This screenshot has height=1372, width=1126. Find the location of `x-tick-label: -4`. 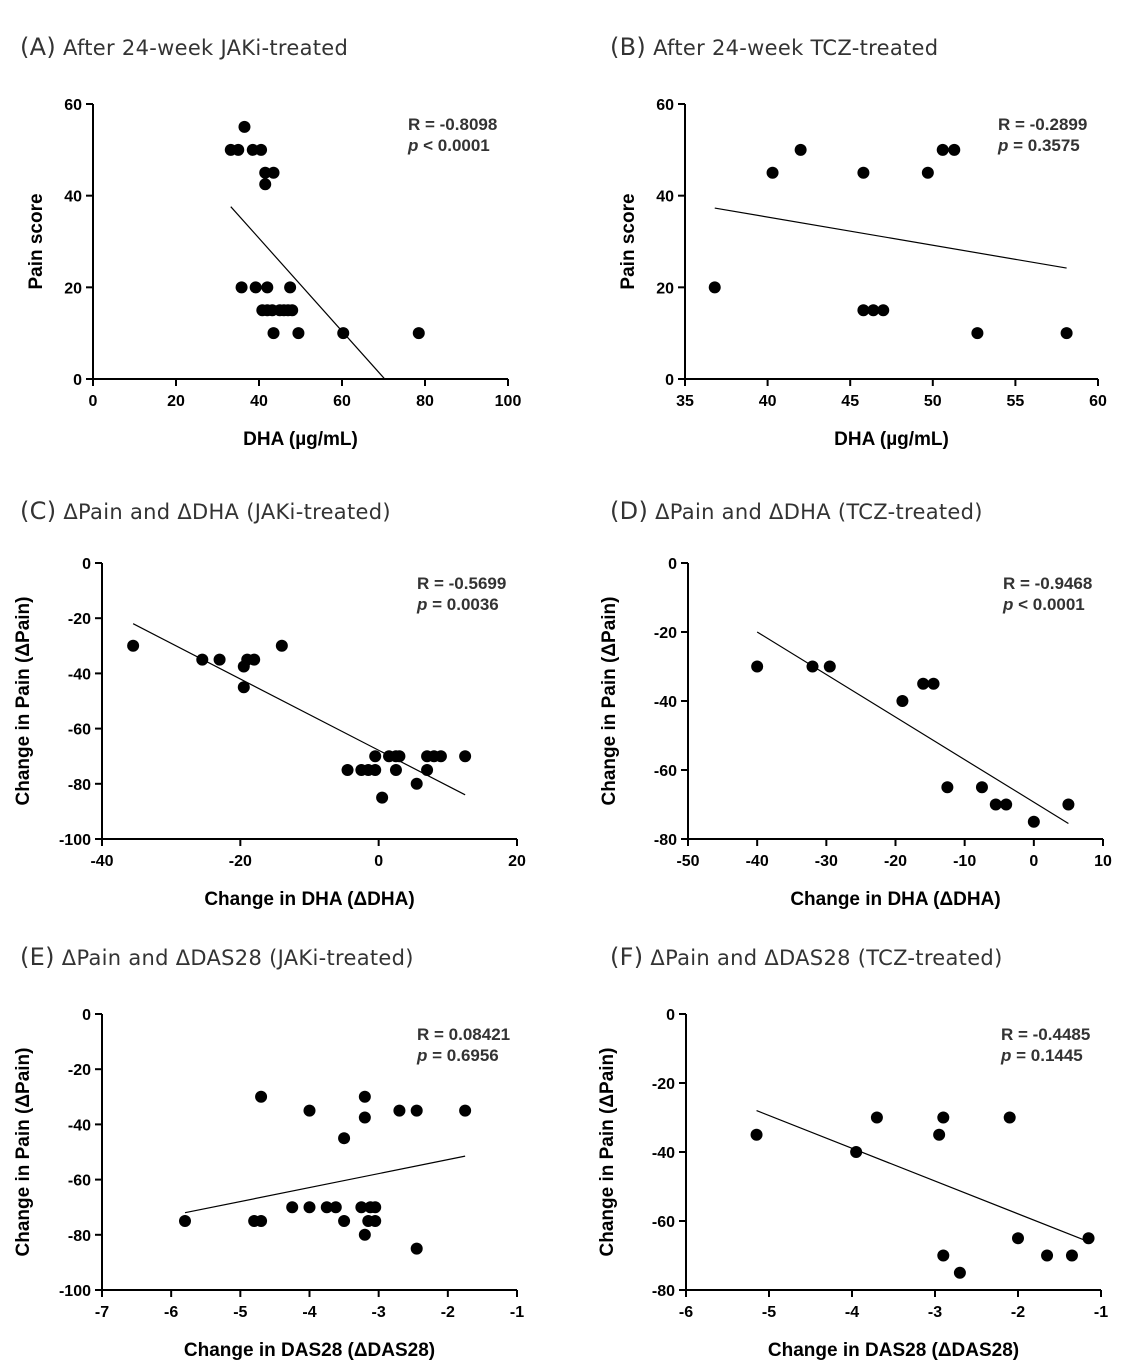

x-tick-label: -4 is located at coordinates (852, 1312).